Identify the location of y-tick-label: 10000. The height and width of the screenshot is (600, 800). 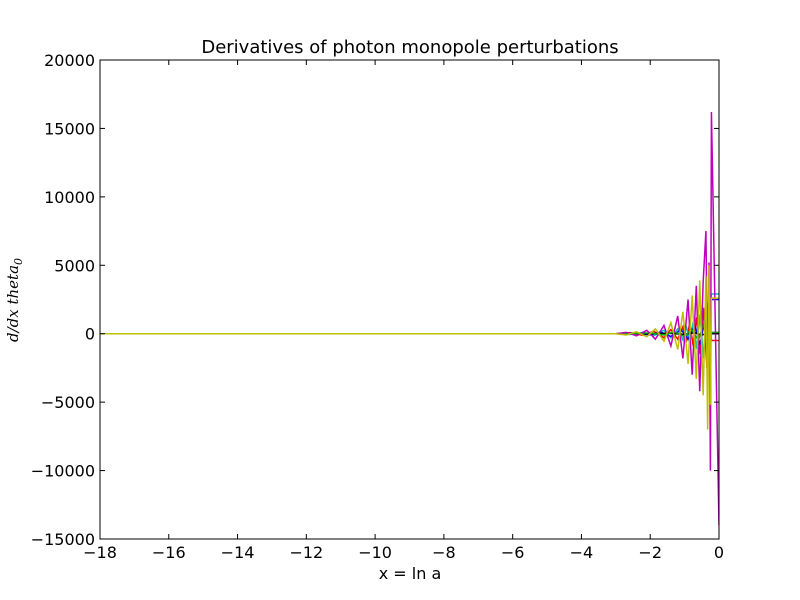
(69, 197).